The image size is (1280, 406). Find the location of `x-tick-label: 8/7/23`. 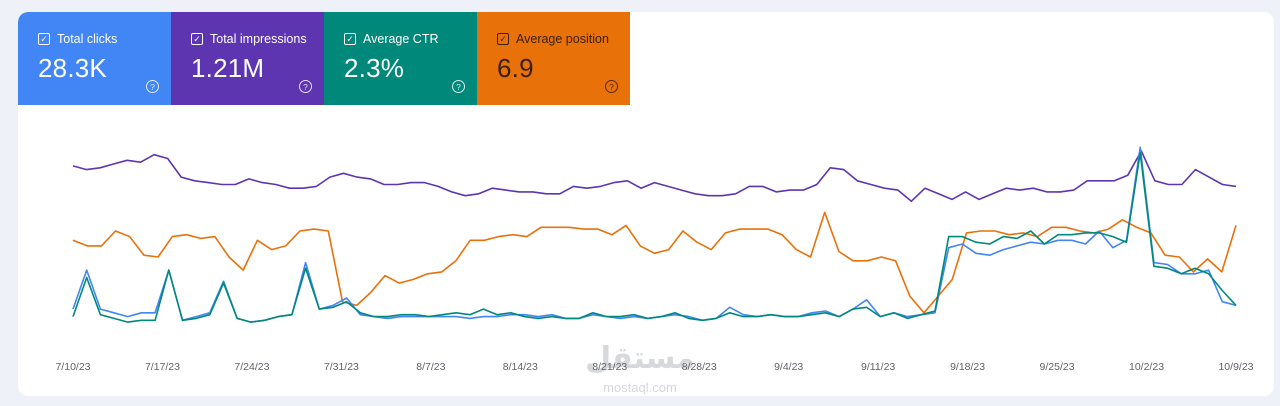

x-tick-label: 8/7/23 is located at coordinates (430, 367).